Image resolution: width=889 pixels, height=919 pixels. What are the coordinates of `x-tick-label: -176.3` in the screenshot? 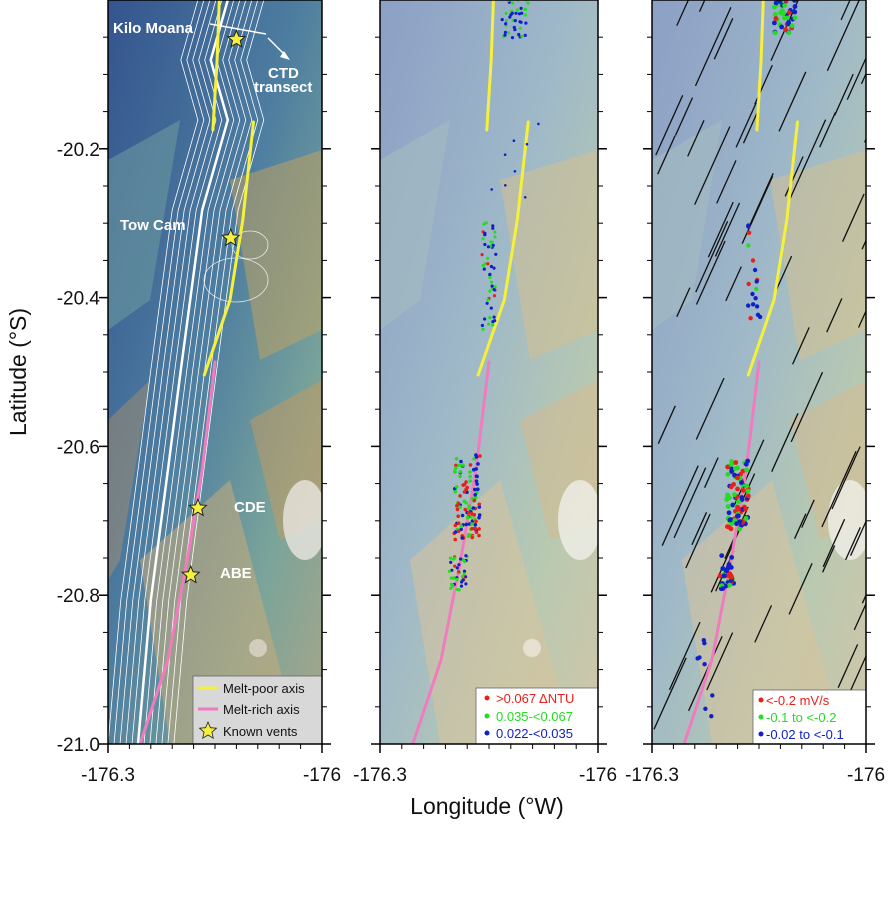 It's located at (652, 775).